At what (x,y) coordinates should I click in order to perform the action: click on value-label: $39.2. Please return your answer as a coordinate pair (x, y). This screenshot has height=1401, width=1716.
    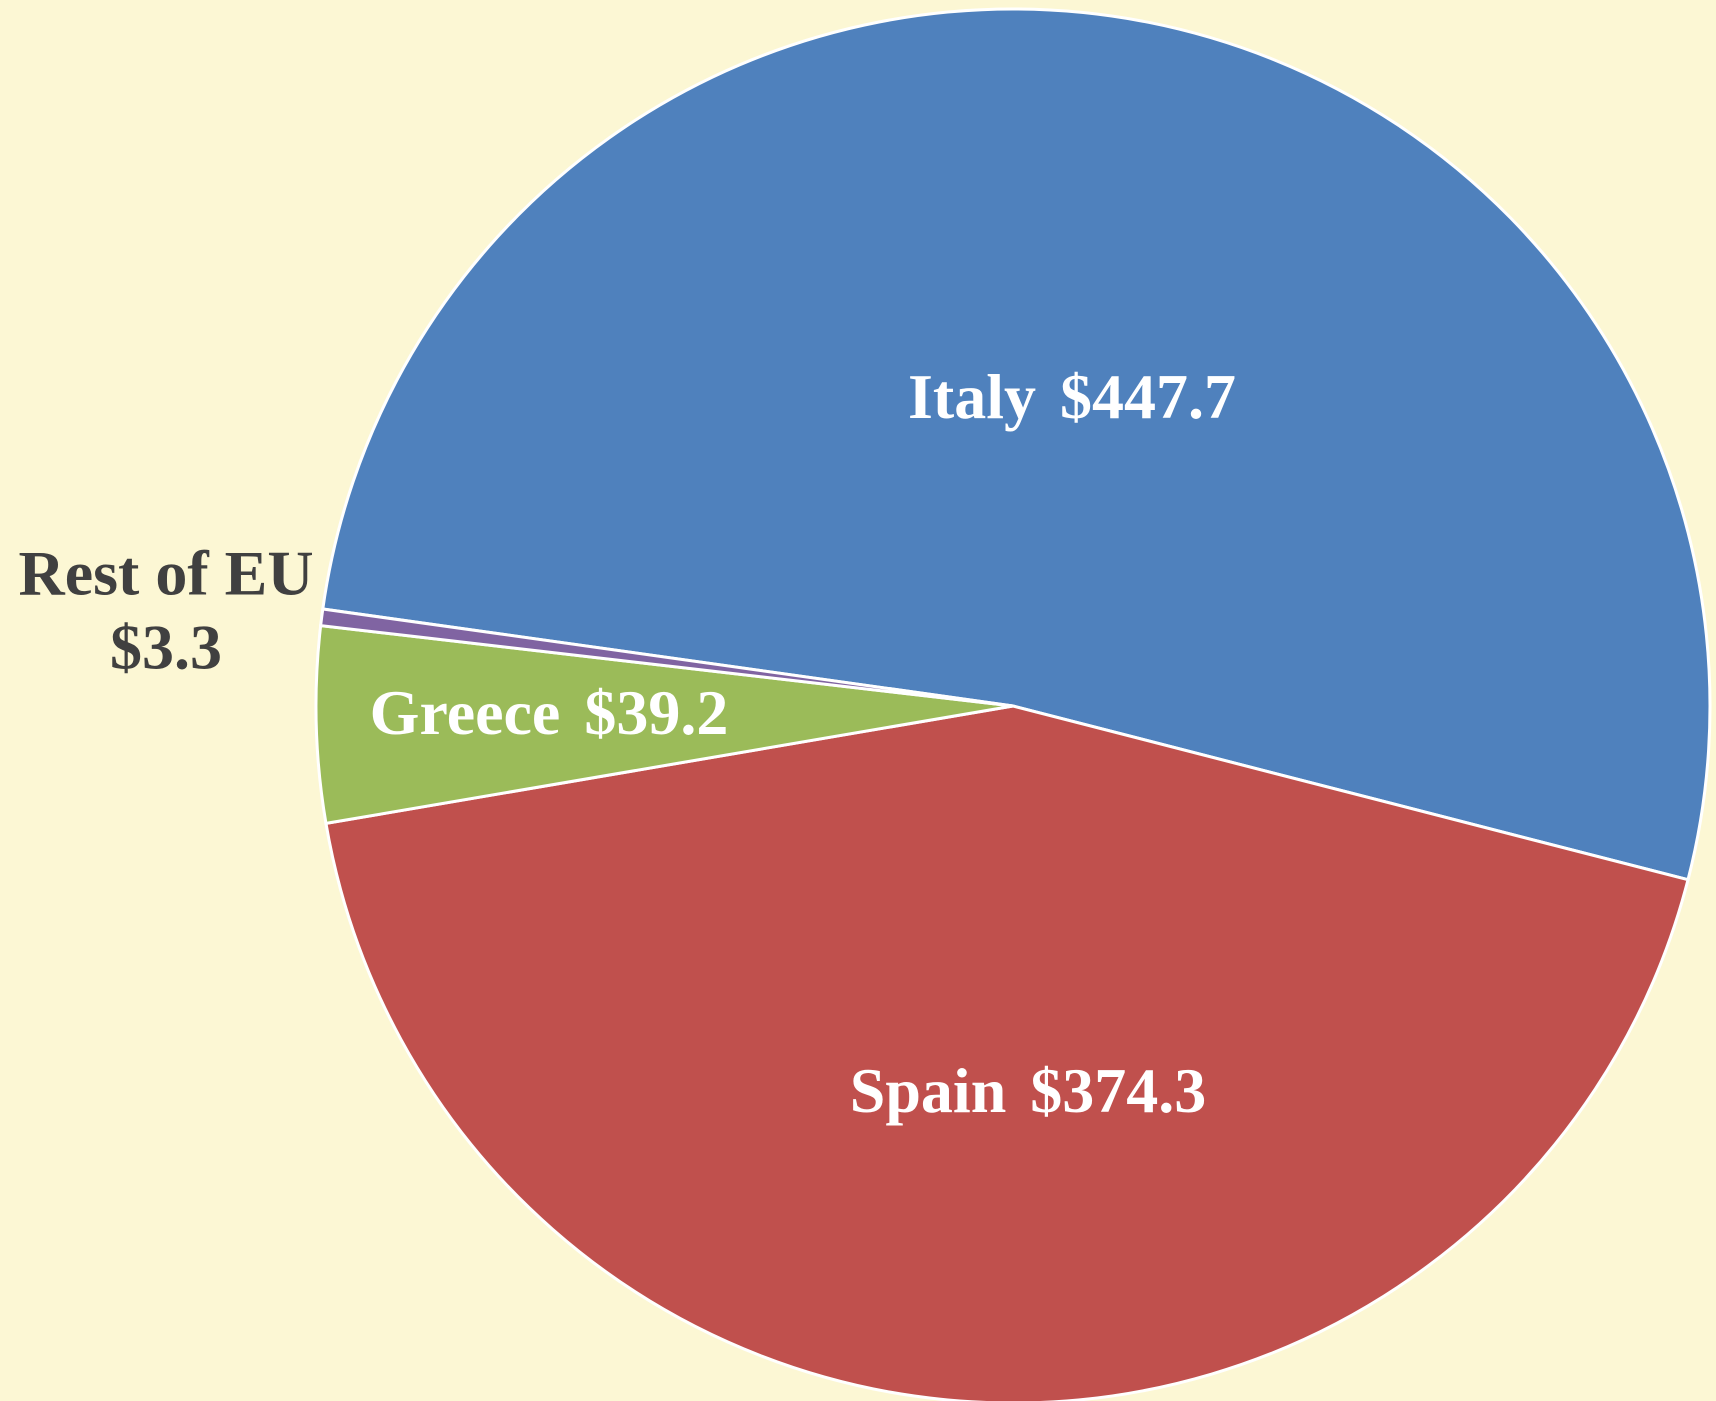
    Looking at the image, I should click on (656, 712).